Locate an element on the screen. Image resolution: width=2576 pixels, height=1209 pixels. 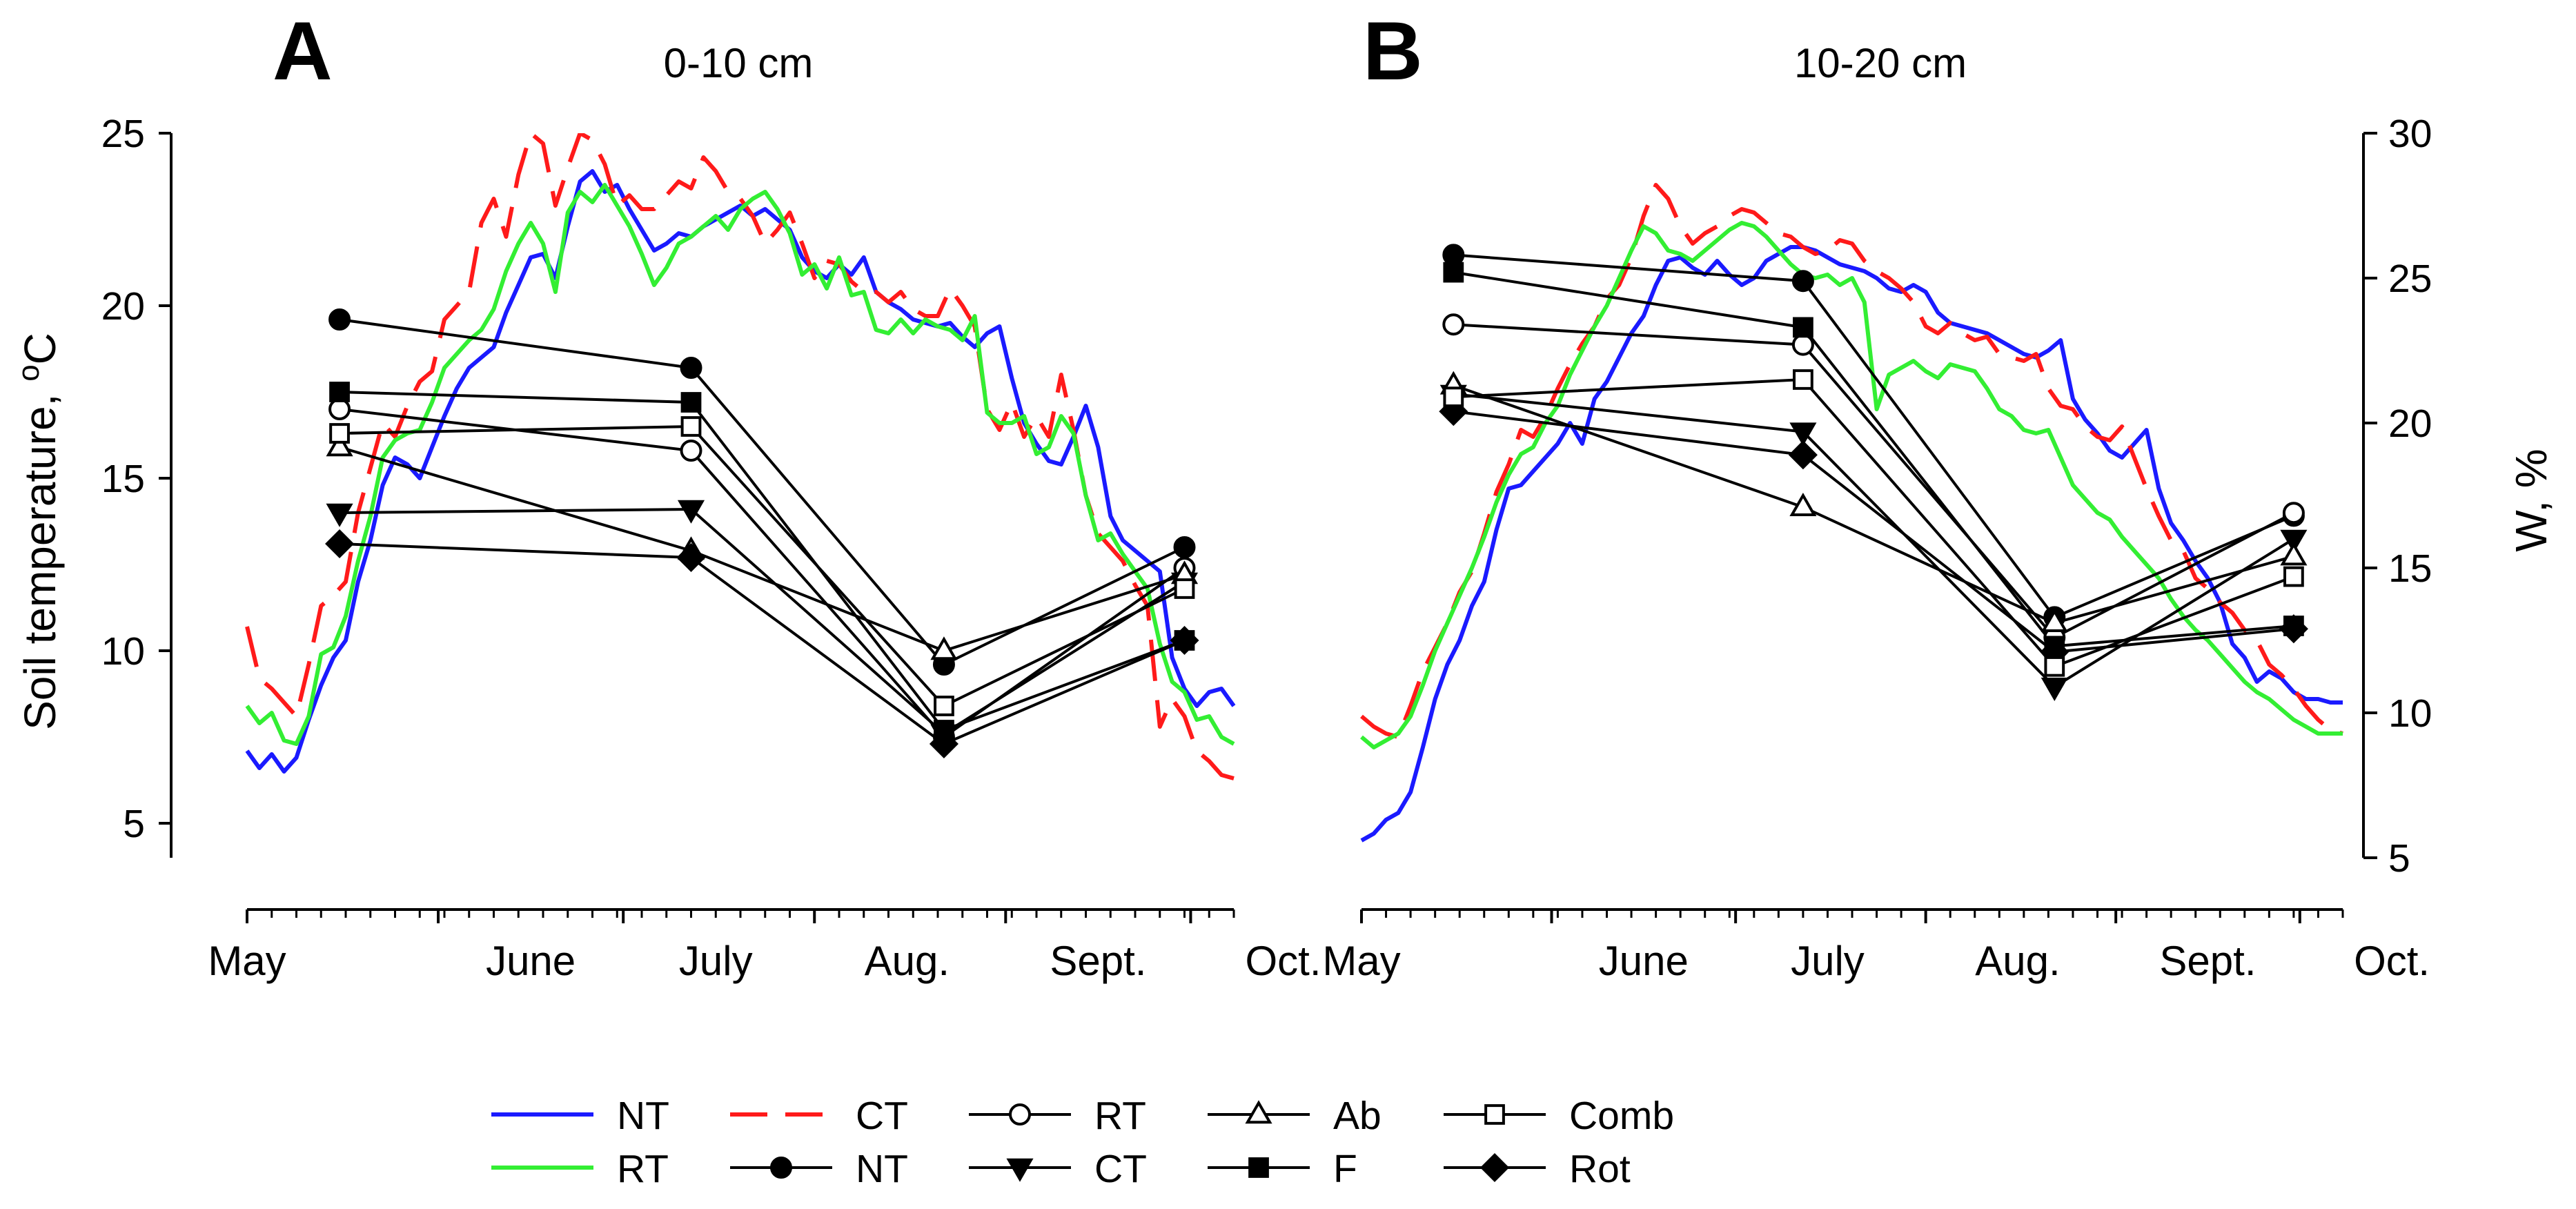
y-axis-title-unit: C is located at coordinates (40, 348).